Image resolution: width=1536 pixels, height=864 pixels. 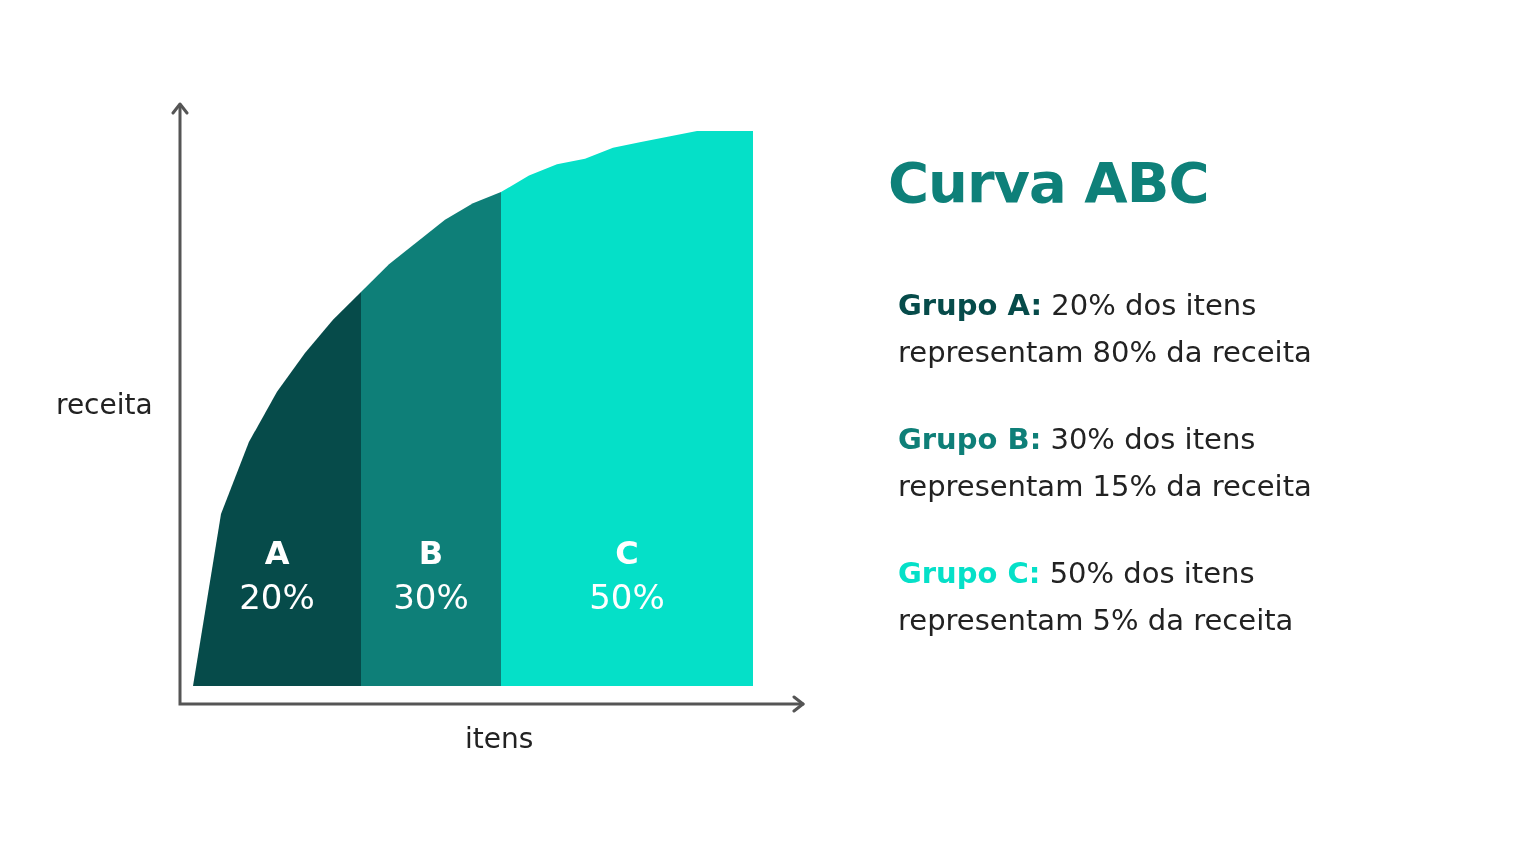 I want to click on x-axis-title: itens, so click(x=499, y=738).